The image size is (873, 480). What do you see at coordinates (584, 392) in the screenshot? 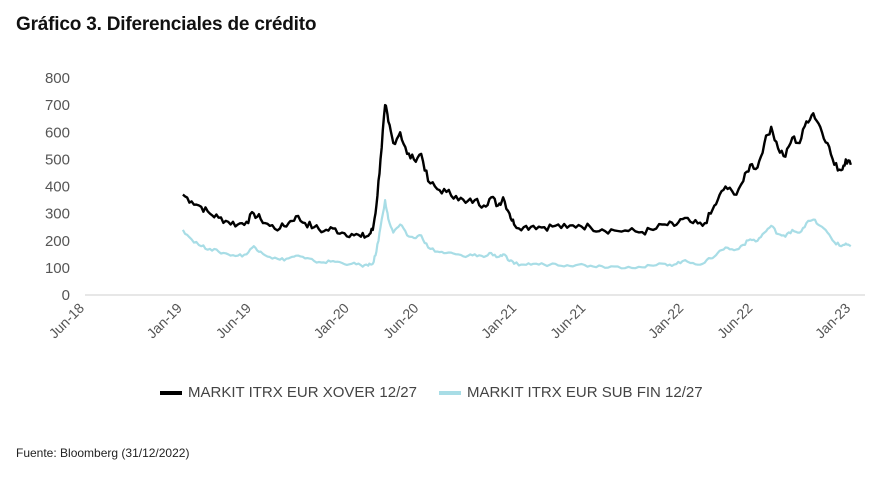
I see `legend-label-subfin: MARKIT ITRX EUR SUB FIN 12/27` at bounding box center [584, 392].